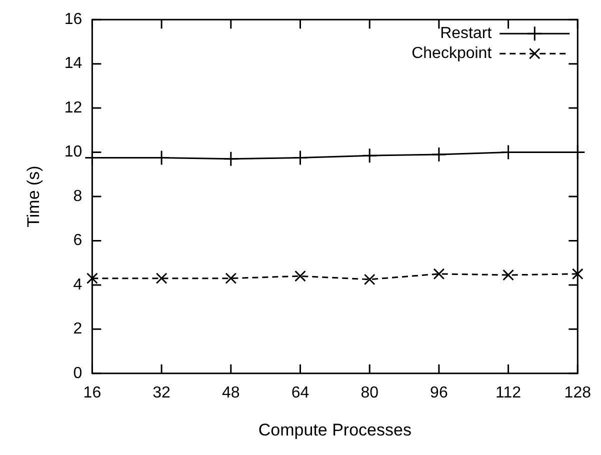  I want to click on y-tick-label: 10, so click(73, 152).